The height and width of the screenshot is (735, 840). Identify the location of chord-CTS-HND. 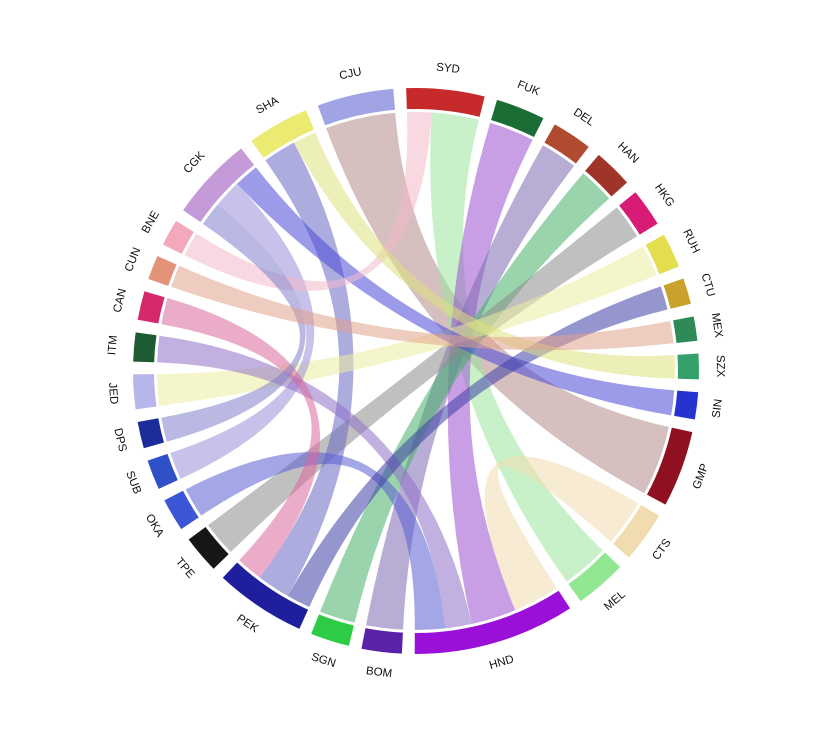
(561, 533).